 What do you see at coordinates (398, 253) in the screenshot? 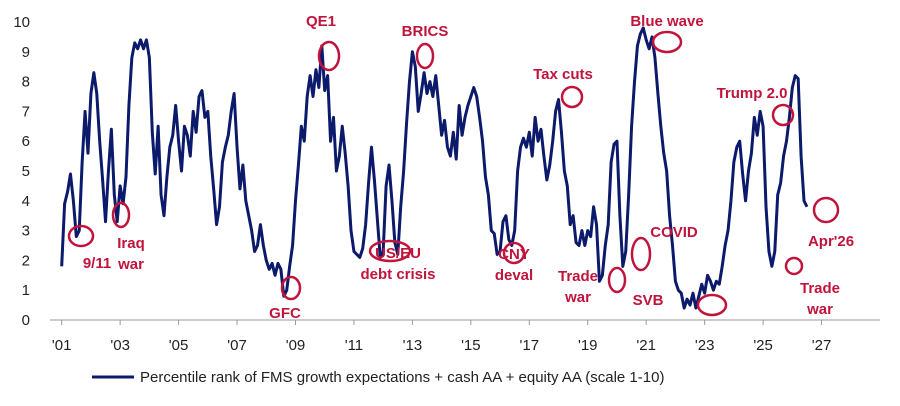
I see `annotation: US/EU` at bounding box center [398, 253].